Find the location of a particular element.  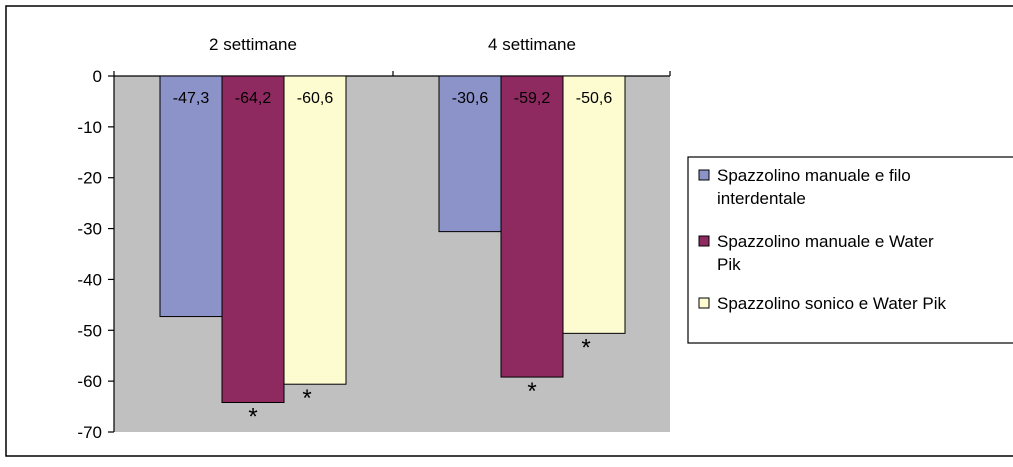

legend-label: Spazzolino manuale e Water is located at coordinates (825, 241).